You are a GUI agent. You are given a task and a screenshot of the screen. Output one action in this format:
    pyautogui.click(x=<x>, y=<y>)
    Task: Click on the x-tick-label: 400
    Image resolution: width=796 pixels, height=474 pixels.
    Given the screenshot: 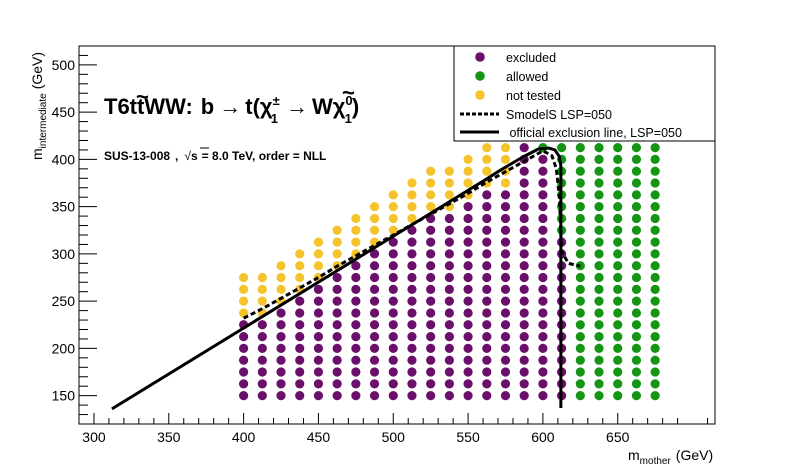 What is the action you would take?
    pyautogui.click(x=244, y=437)
    